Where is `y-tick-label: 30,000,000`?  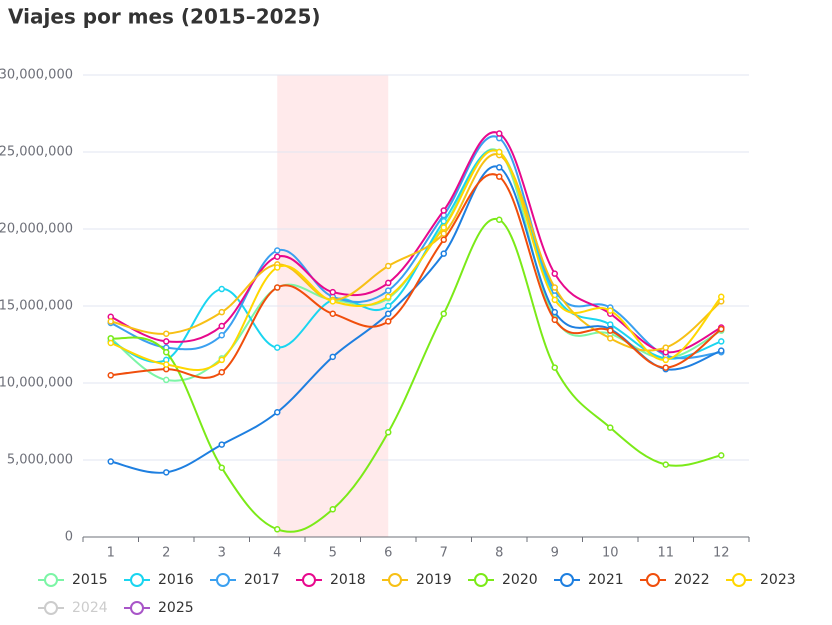
y-tick-label: 30,000,000 is located at coordinates (36, 75).